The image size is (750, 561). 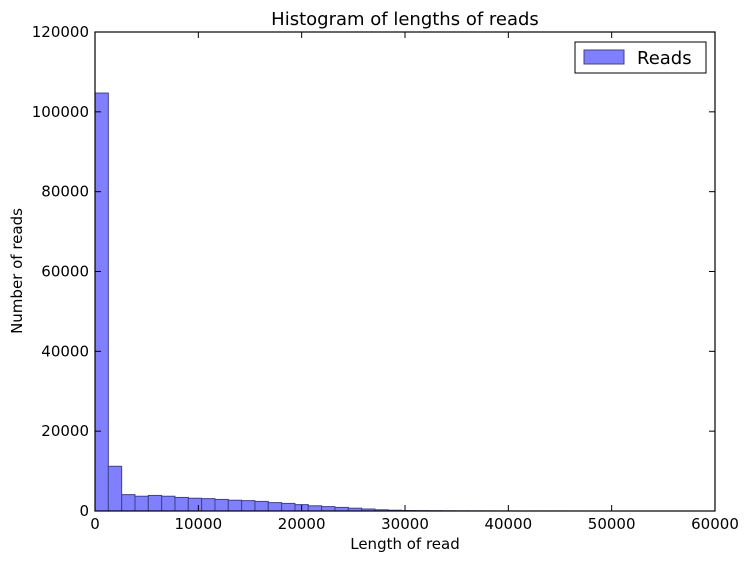 What do you see at coordinates (84, 511) in the screenshot?
I see `y-tick-label: 0` at bounding box center [84, 511].